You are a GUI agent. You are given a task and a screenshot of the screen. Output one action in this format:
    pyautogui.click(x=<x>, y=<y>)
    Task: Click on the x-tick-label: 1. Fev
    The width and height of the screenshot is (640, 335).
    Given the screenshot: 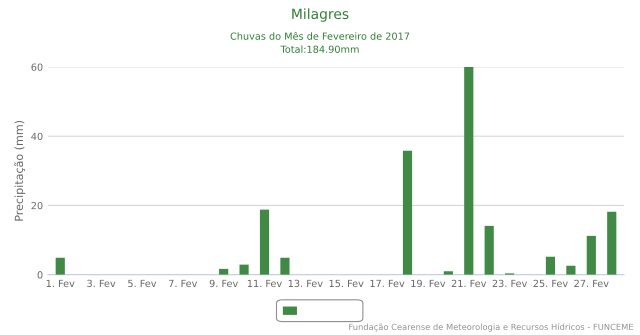 What is the action you would take?
    pyautogui.click(x=60, y=284)
    